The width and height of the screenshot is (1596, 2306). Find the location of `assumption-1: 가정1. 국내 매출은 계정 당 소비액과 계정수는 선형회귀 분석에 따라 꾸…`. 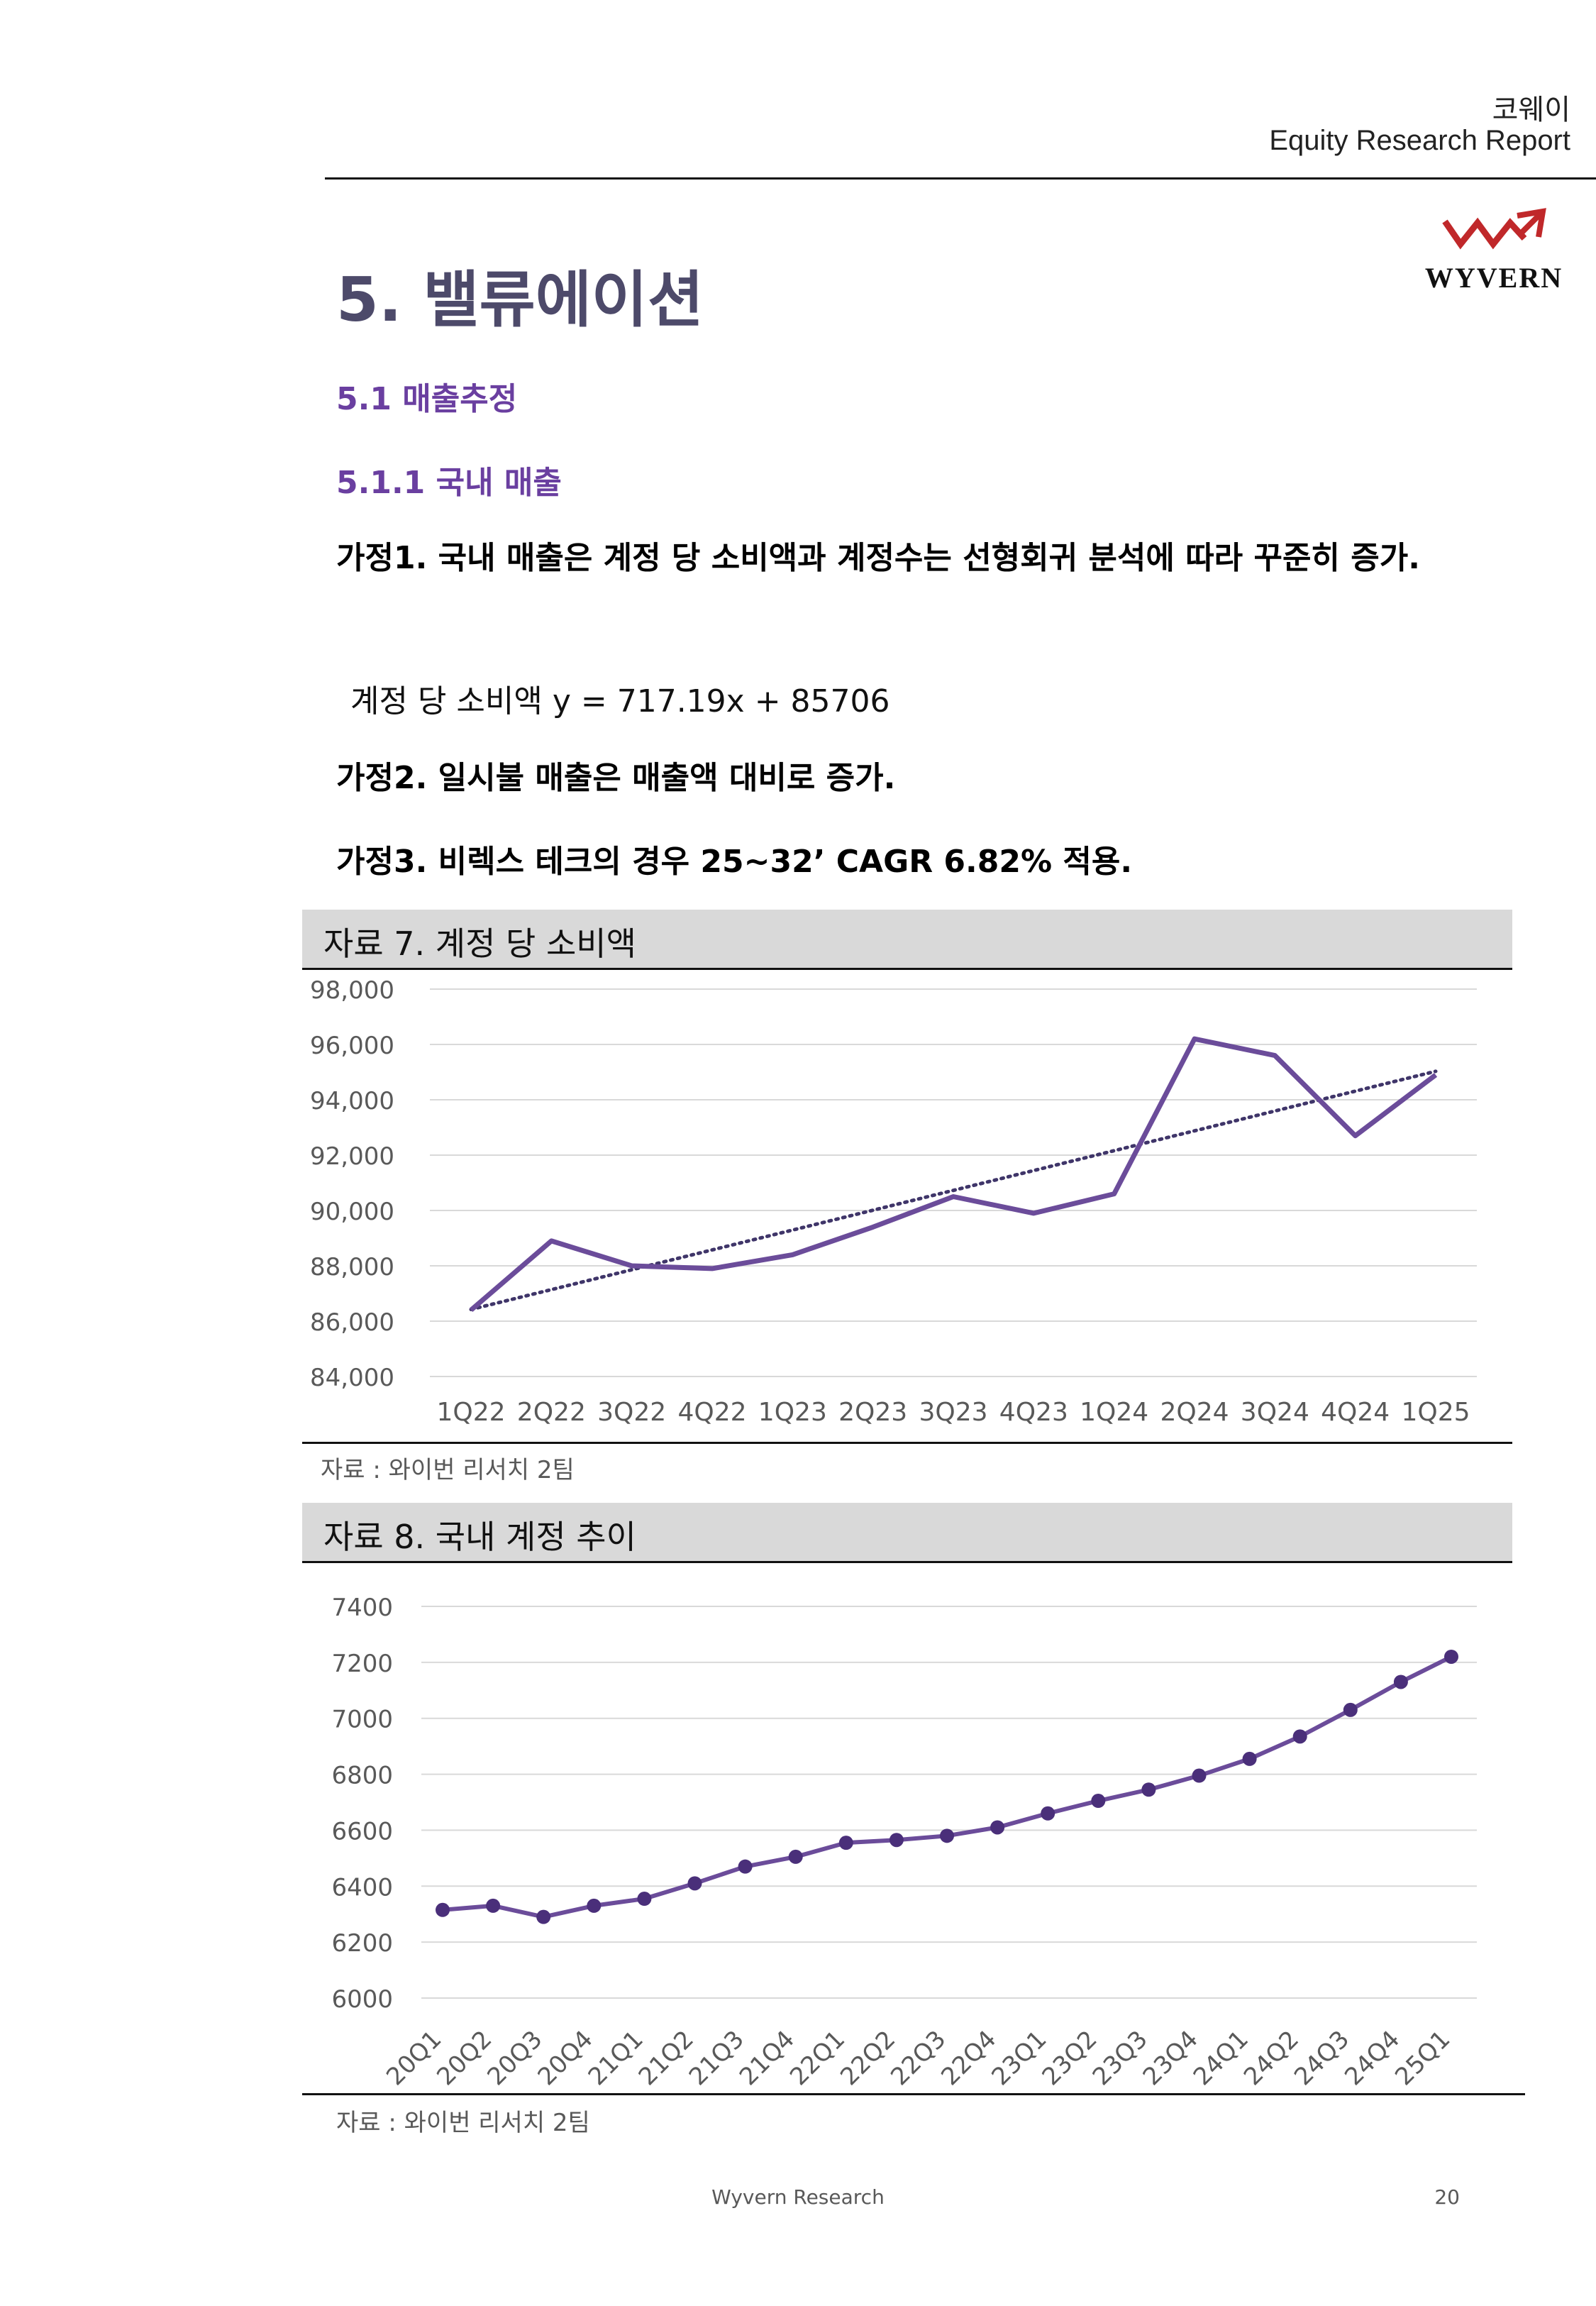

assumption-1: 가정1. 국내 매출은 계정 당 소비액과 계정수는 선형회귀 분석에 따라 꾸… is located at coordinates (878, 558).